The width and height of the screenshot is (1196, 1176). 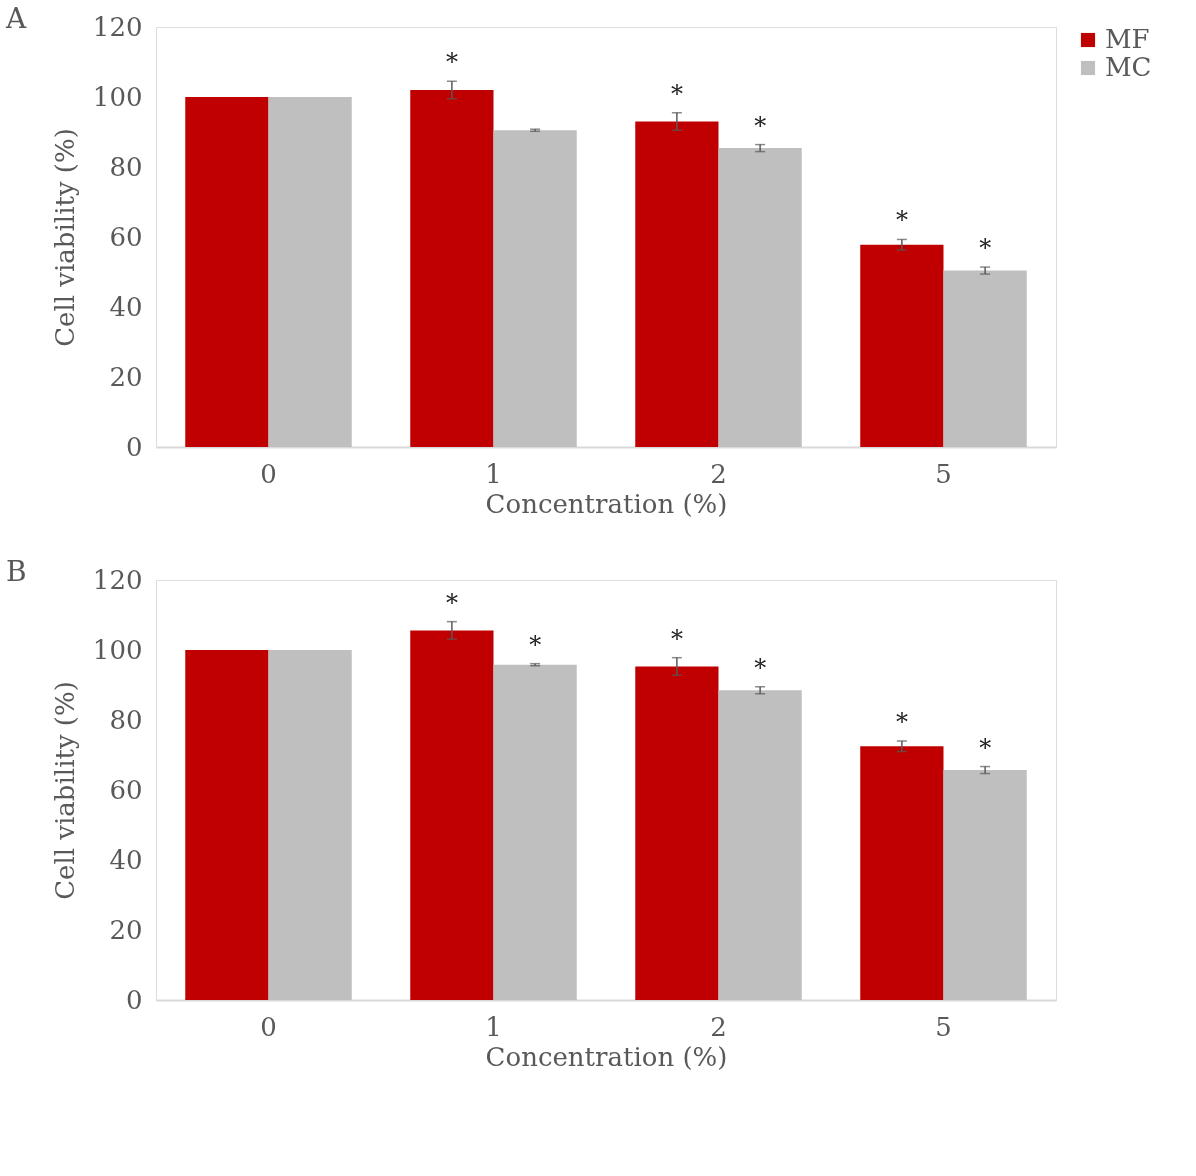 What do you see at coordinates (16, 18) in the screenshot?
I see `chart-title: A` at bounding box center [16, 18].